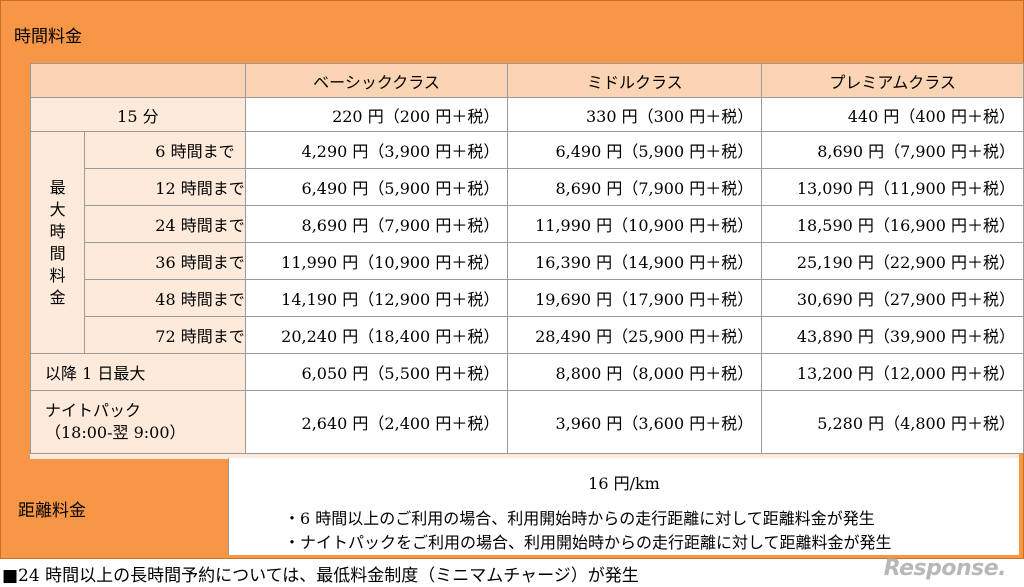 This screenshot has width=1024, height=587. Describe the element at coordinates (635, 422) in the screenshot. I see `price-cell: 3,960 円（3,600 円＋税）` at that location.